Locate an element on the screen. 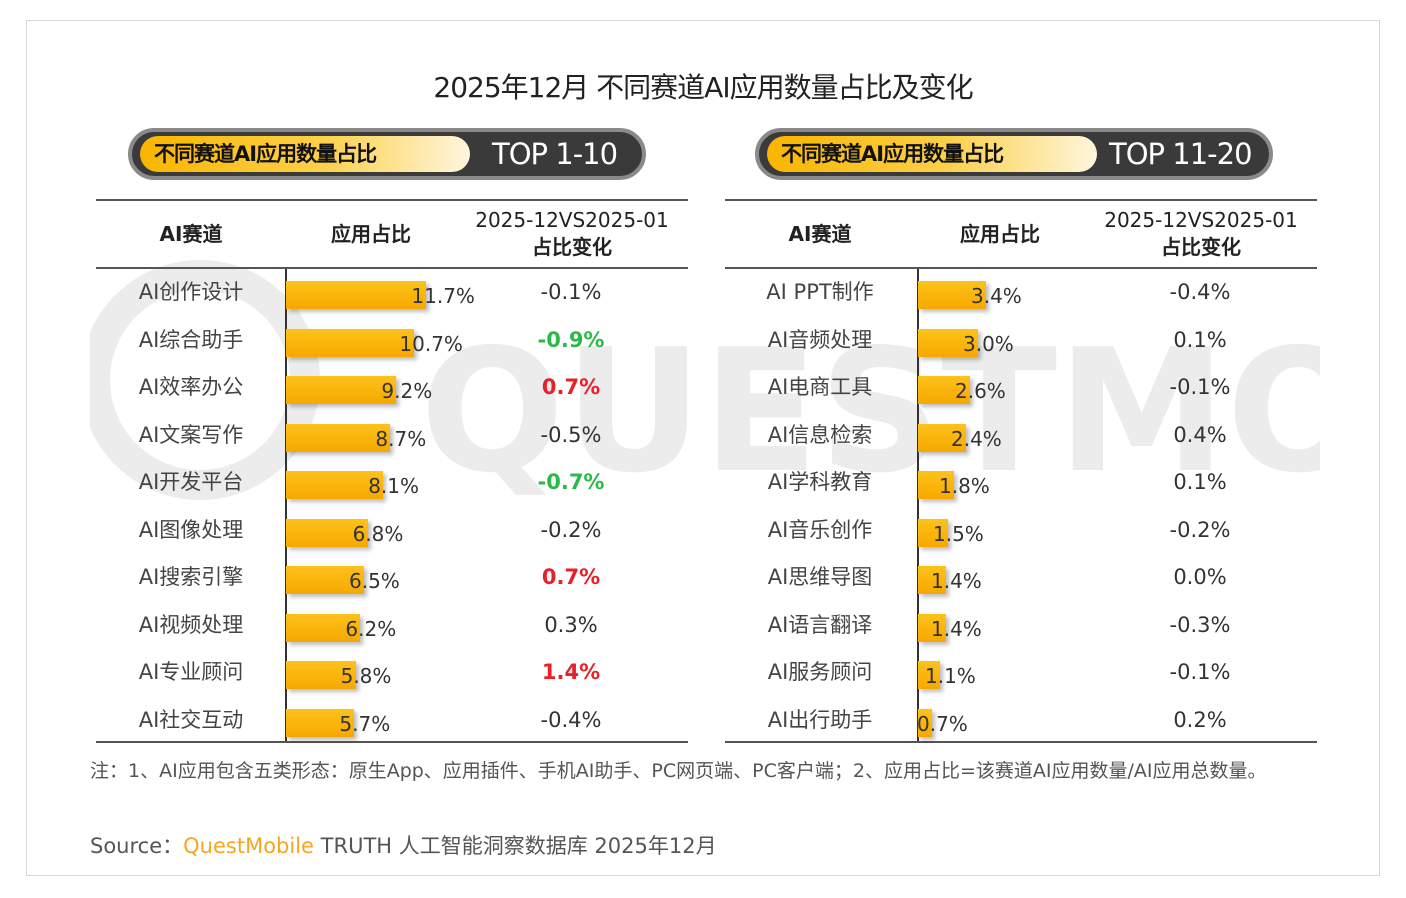 This screenshot has height=898, width=1406. panel-rank: TOP 1-10 is located at coordinates (555, 154).